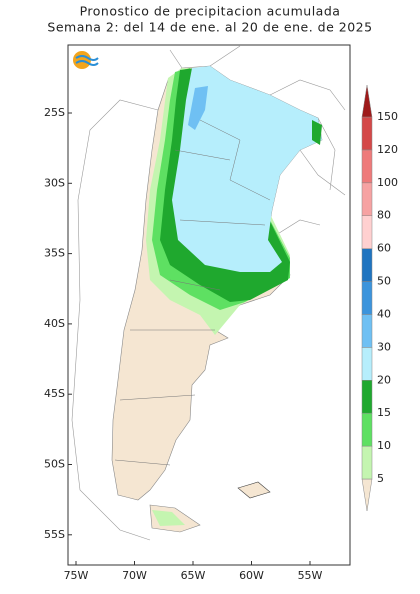 The height and width of the screenshot is (594, 420). What do you see at coordinates (54, 112) in the screenshot?
I see `lat-label: 25S` at bounding box center [54, 112].